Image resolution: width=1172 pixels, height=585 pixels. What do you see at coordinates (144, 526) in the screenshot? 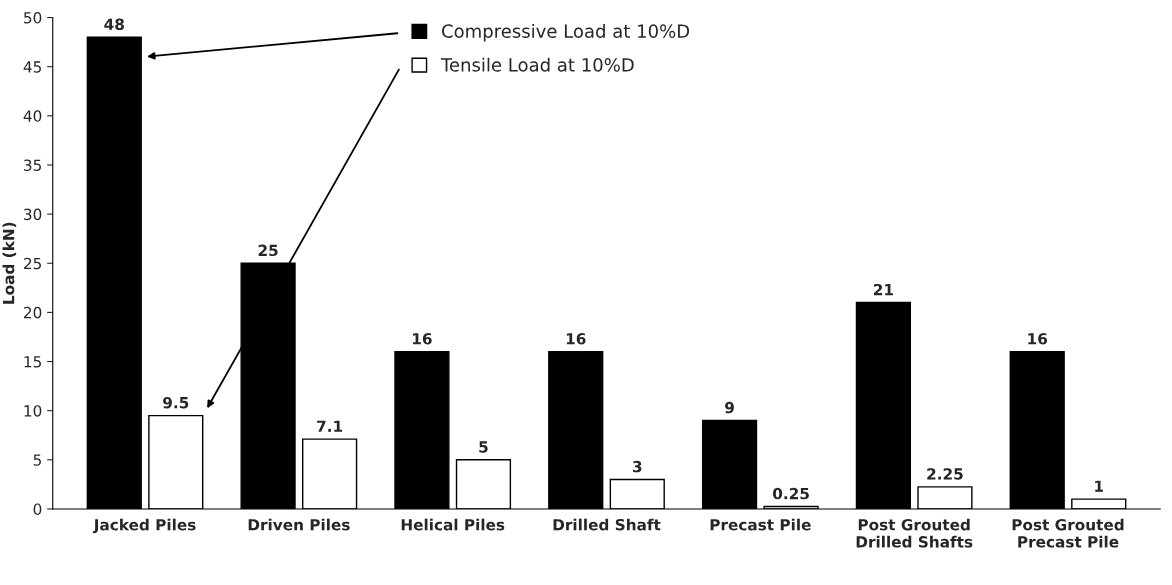
I see `x-tick-label: Jacked Piles` at bounding box center [144, 526].